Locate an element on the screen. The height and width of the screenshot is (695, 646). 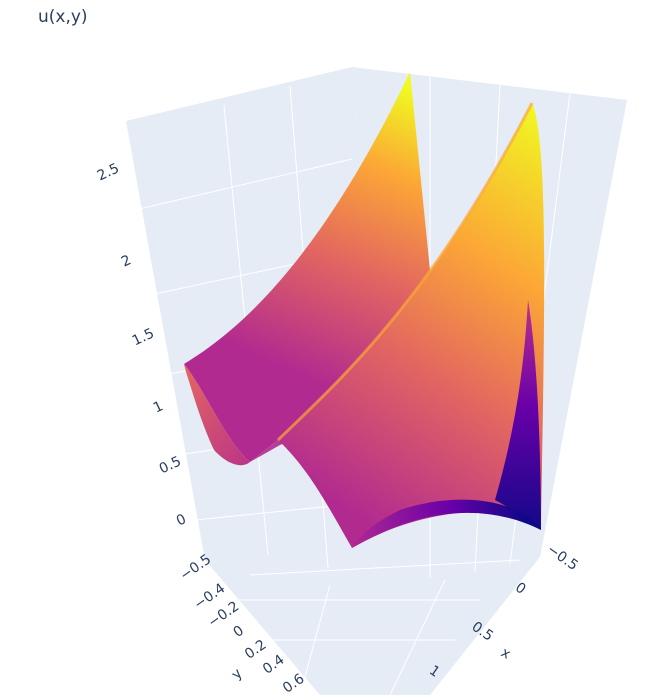
y-tick-label: 0.2 is located at coordinates (255, 650).